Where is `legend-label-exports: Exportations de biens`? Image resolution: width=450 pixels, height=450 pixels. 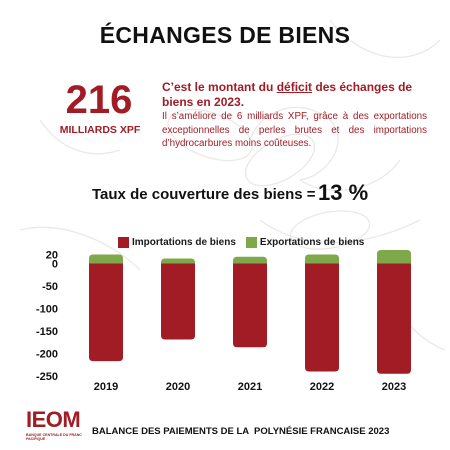
legend-label-exports: Exportations de biens is located at coordinates (312, 242).